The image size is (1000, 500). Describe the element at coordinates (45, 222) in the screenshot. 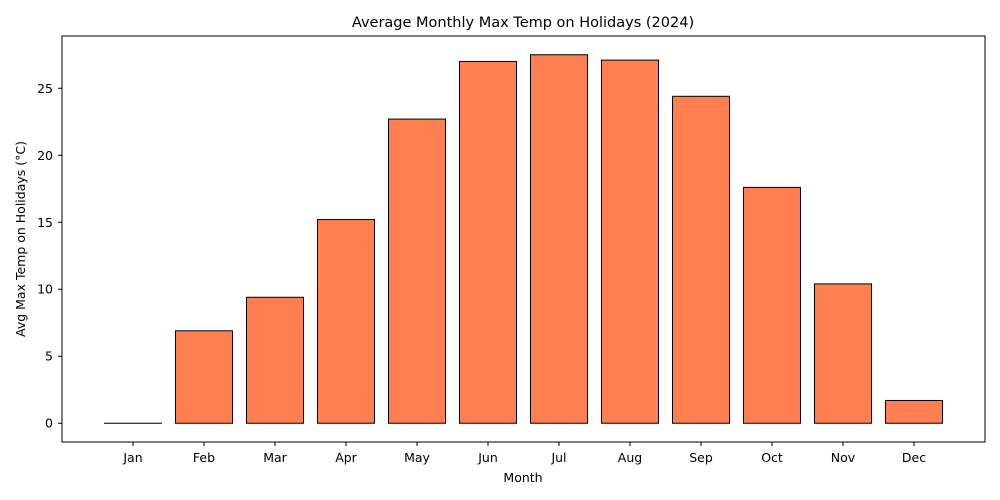

I see `y-tick-label-15: 15` at that location.